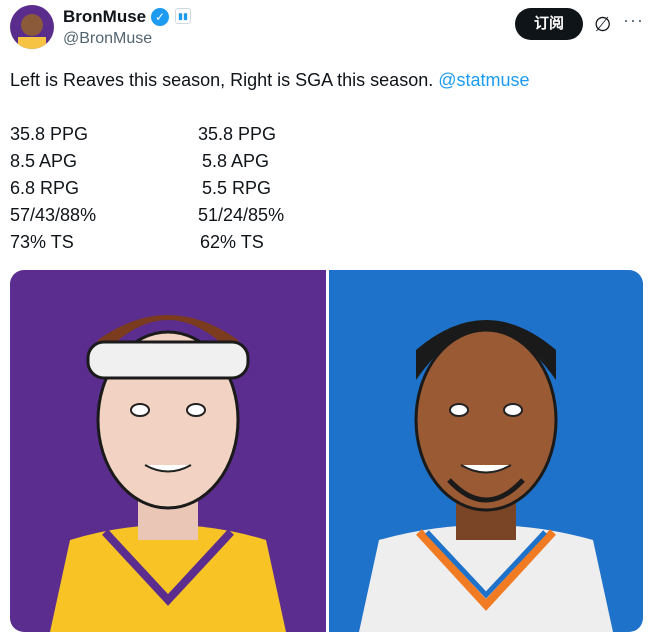 Image resolution: width=660 pixels, height=635 pixels. I want to click on subscribe-button: 订阅, so click(549, 24).